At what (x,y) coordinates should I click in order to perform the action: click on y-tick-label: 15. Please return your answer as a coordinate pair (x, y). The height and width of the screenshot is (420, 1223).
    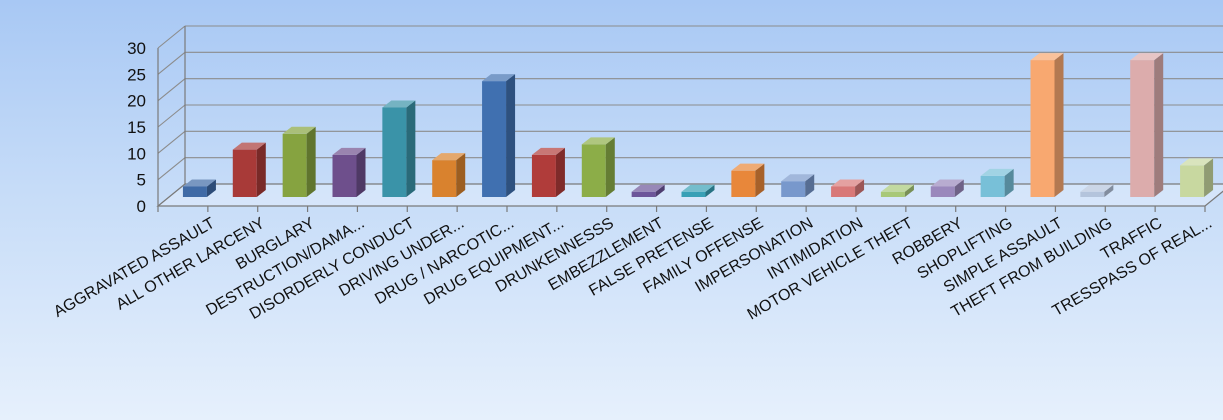
    Looking at the image, I should click on (136, 127).